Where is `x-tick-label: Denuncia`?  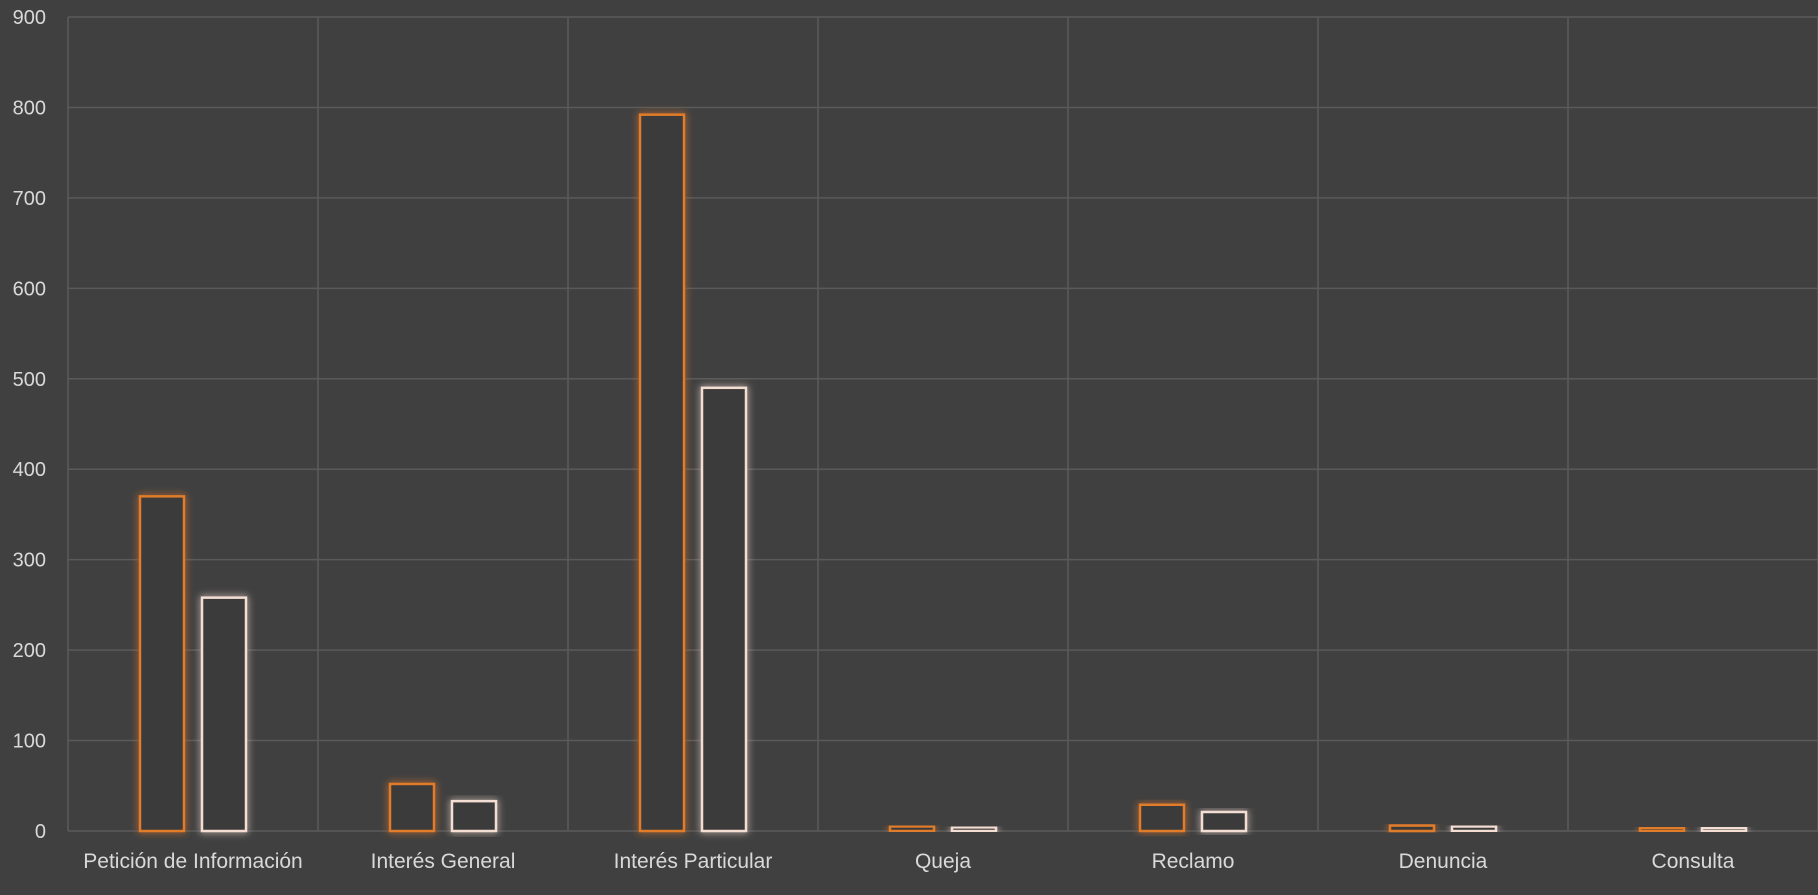
x-tick-label: Denuncia is located at coordinates (1443, 861).